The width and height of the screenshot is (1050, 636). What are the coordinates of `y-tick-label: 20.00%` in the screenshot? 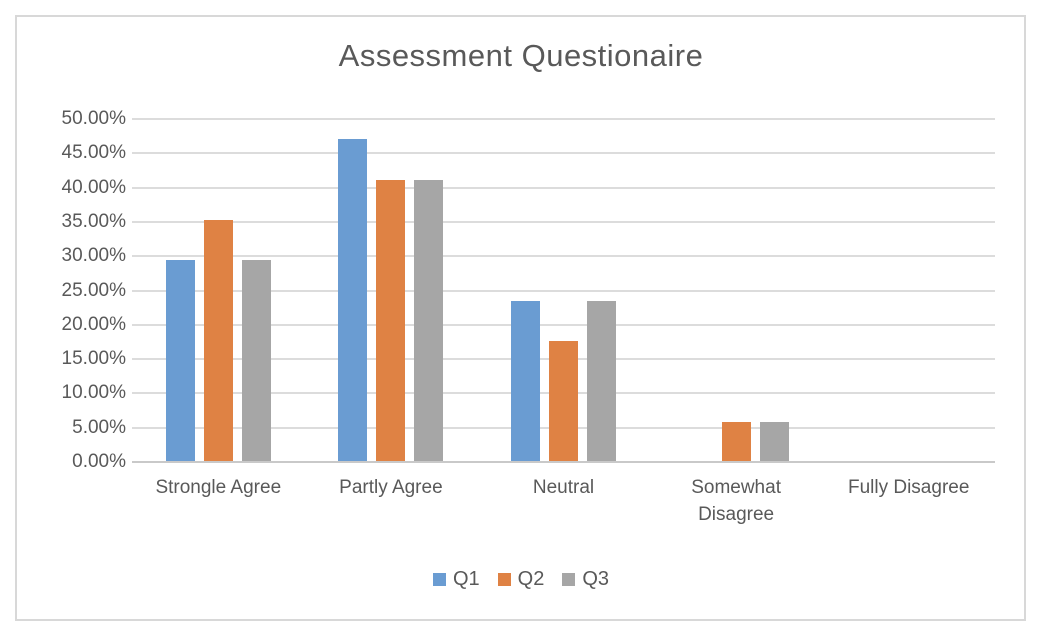 It's located at (93, 324).